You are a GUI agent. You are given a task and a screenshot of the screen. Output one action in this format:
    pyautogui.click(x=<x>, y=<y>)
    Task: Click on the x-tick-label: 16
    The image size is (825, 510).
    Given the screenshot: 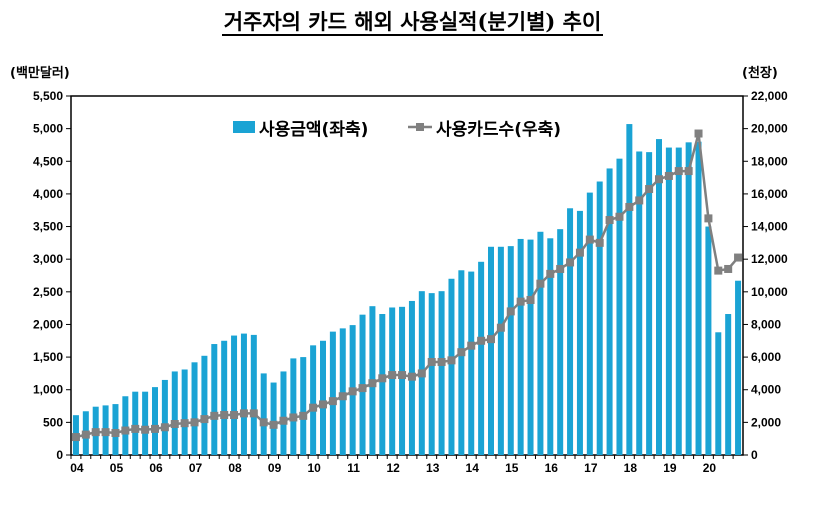 What is the action you would take?
    pyautogui.click(x=552, y=468)
    